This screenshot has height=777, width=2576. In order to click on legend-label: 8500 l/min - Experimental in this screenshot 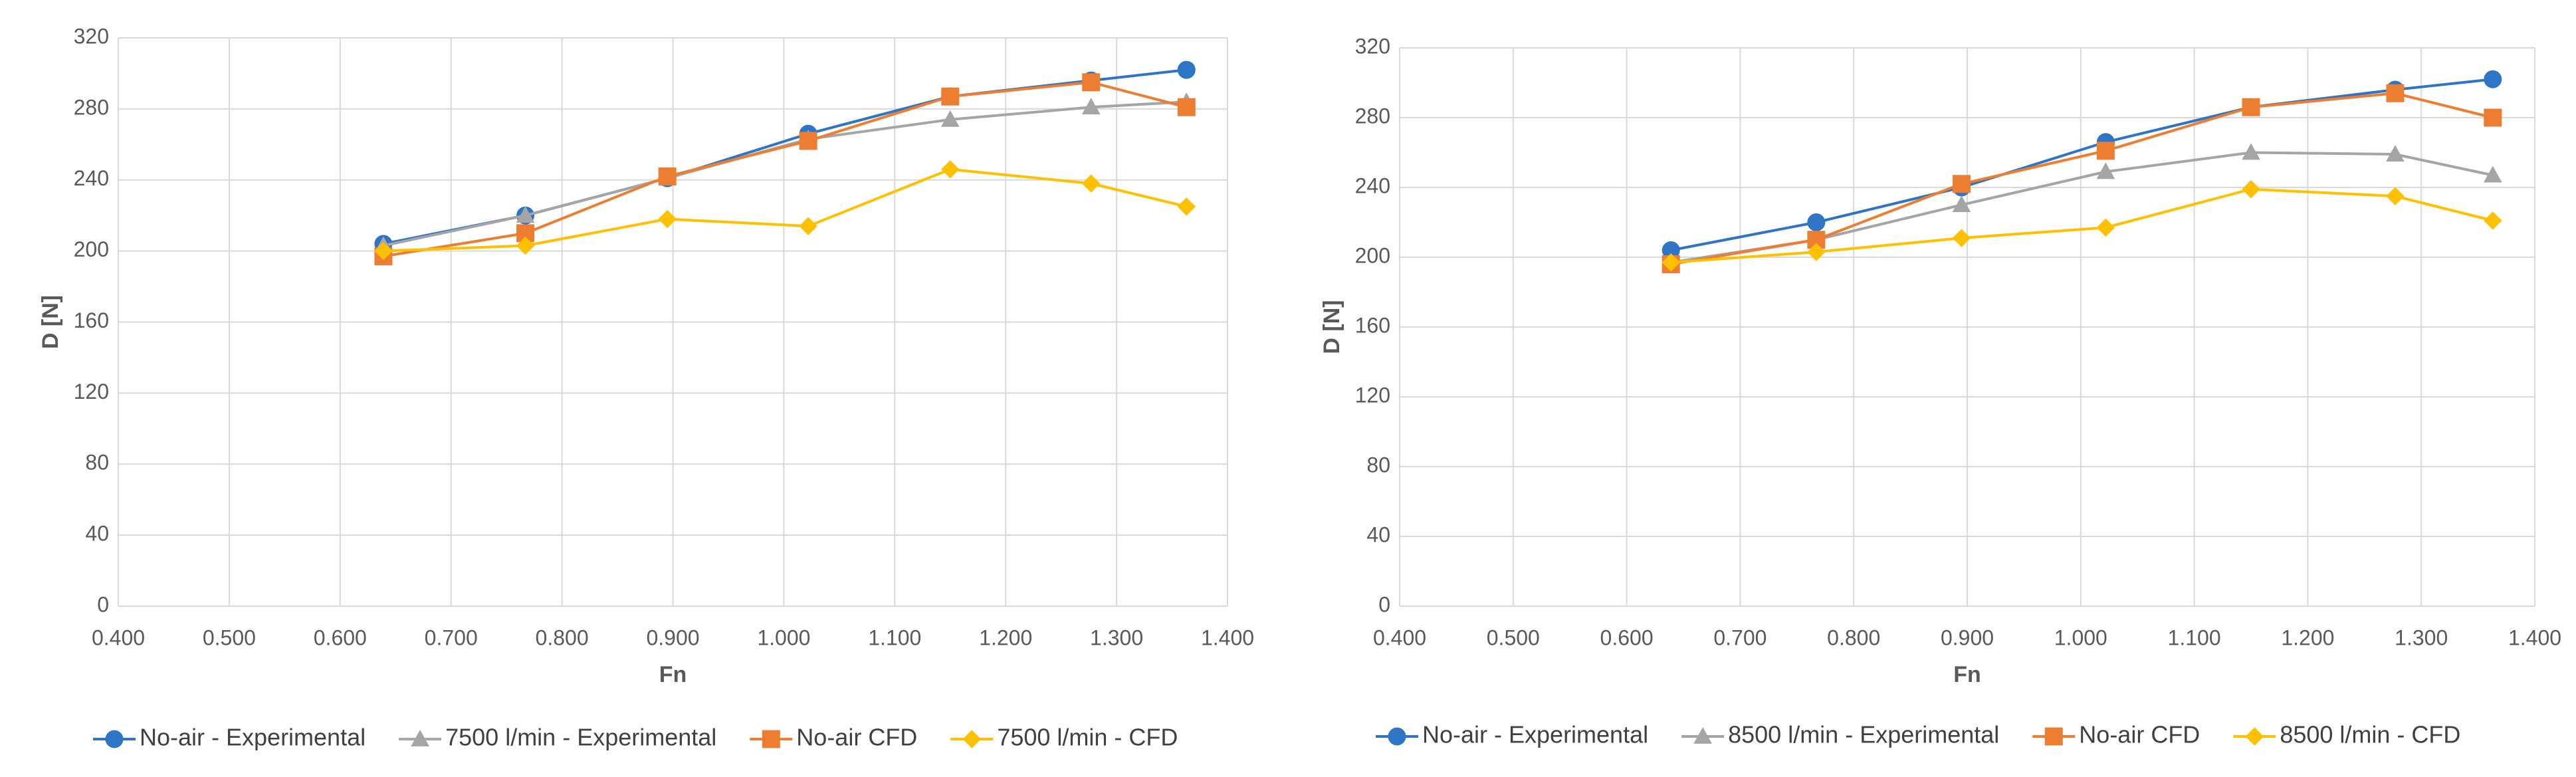, I will do `click(1863, 735)`.